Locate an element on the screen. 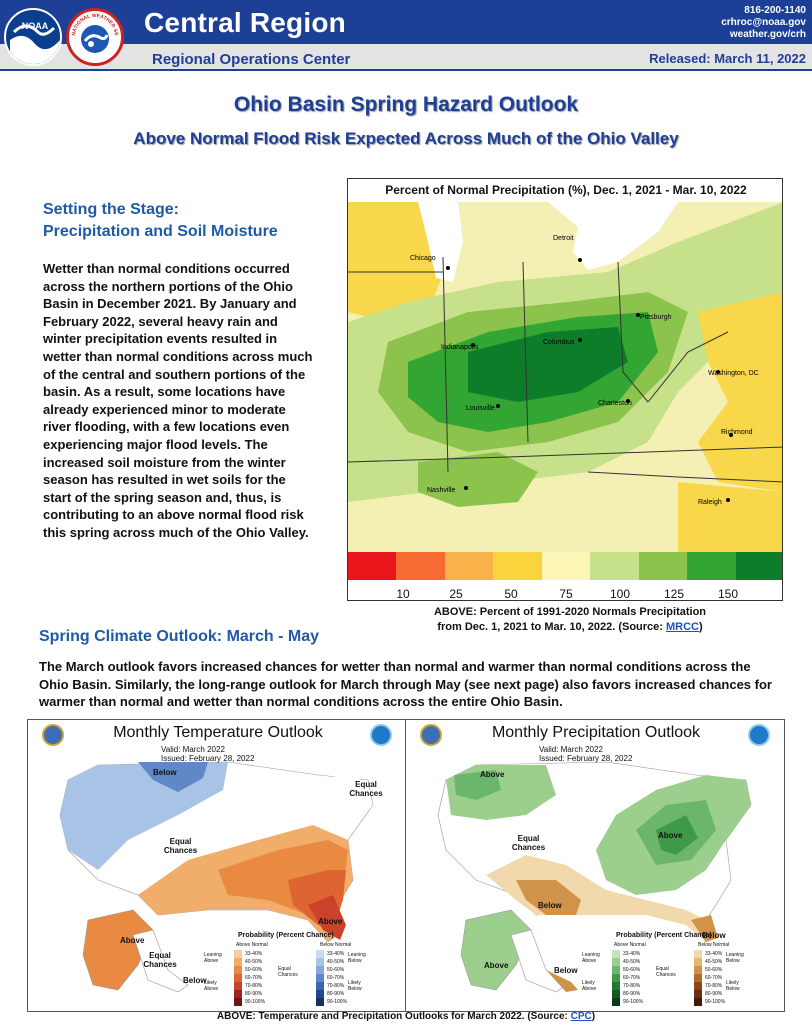 This screenshot has height=1032, width=812. legend-label: 10 is located at coordinates (403, 594).